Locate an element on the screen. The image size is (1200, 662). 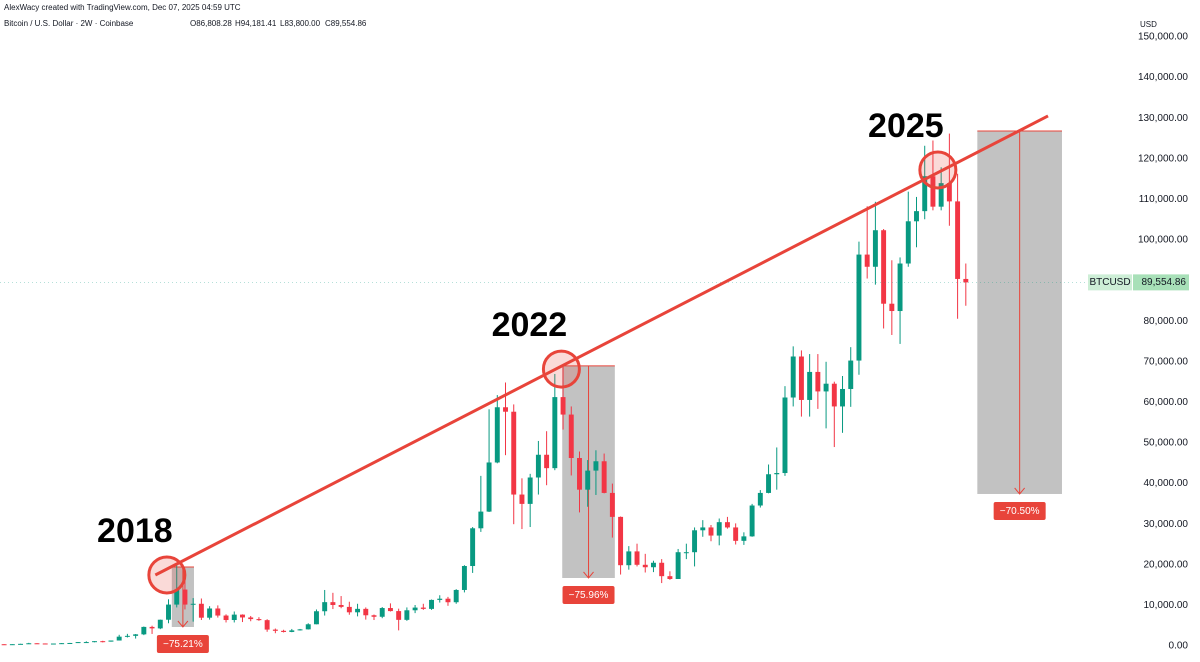
measure-label: −75.21% is located at coordinates (183, 644).